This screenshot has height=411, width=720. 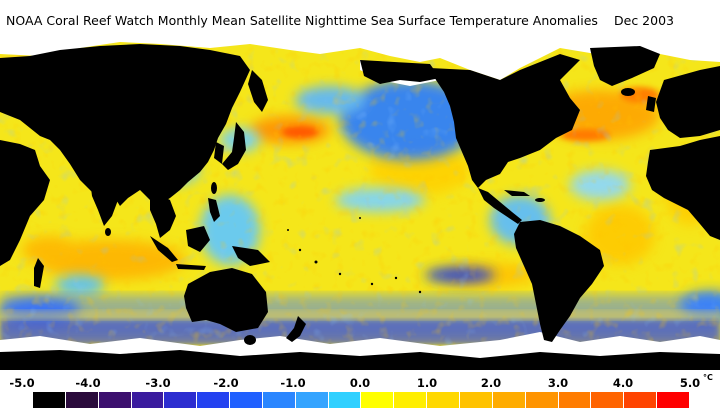 What do you see at coordinates (505, 121) in the screenshot?
I see `north-america-land` at bounding box center [505, 121].